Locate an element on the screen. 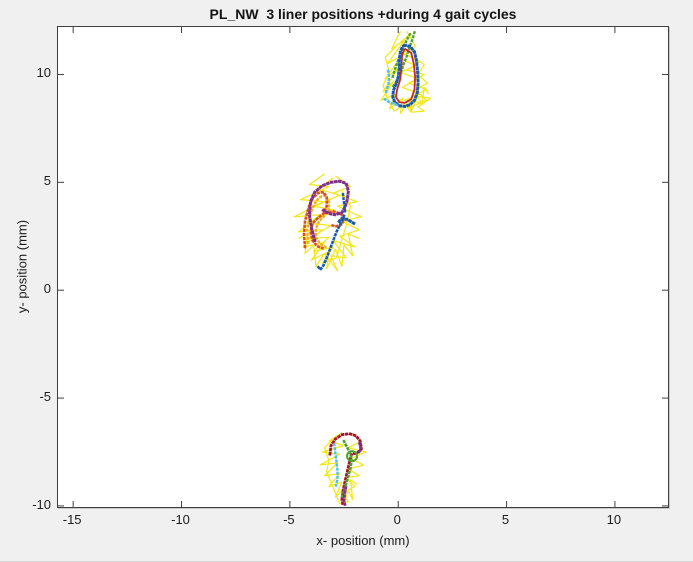 This screenshot has height=562, width=693. middle-liner-position-gait-path-purple-loop is located at coordinates (328, 211).